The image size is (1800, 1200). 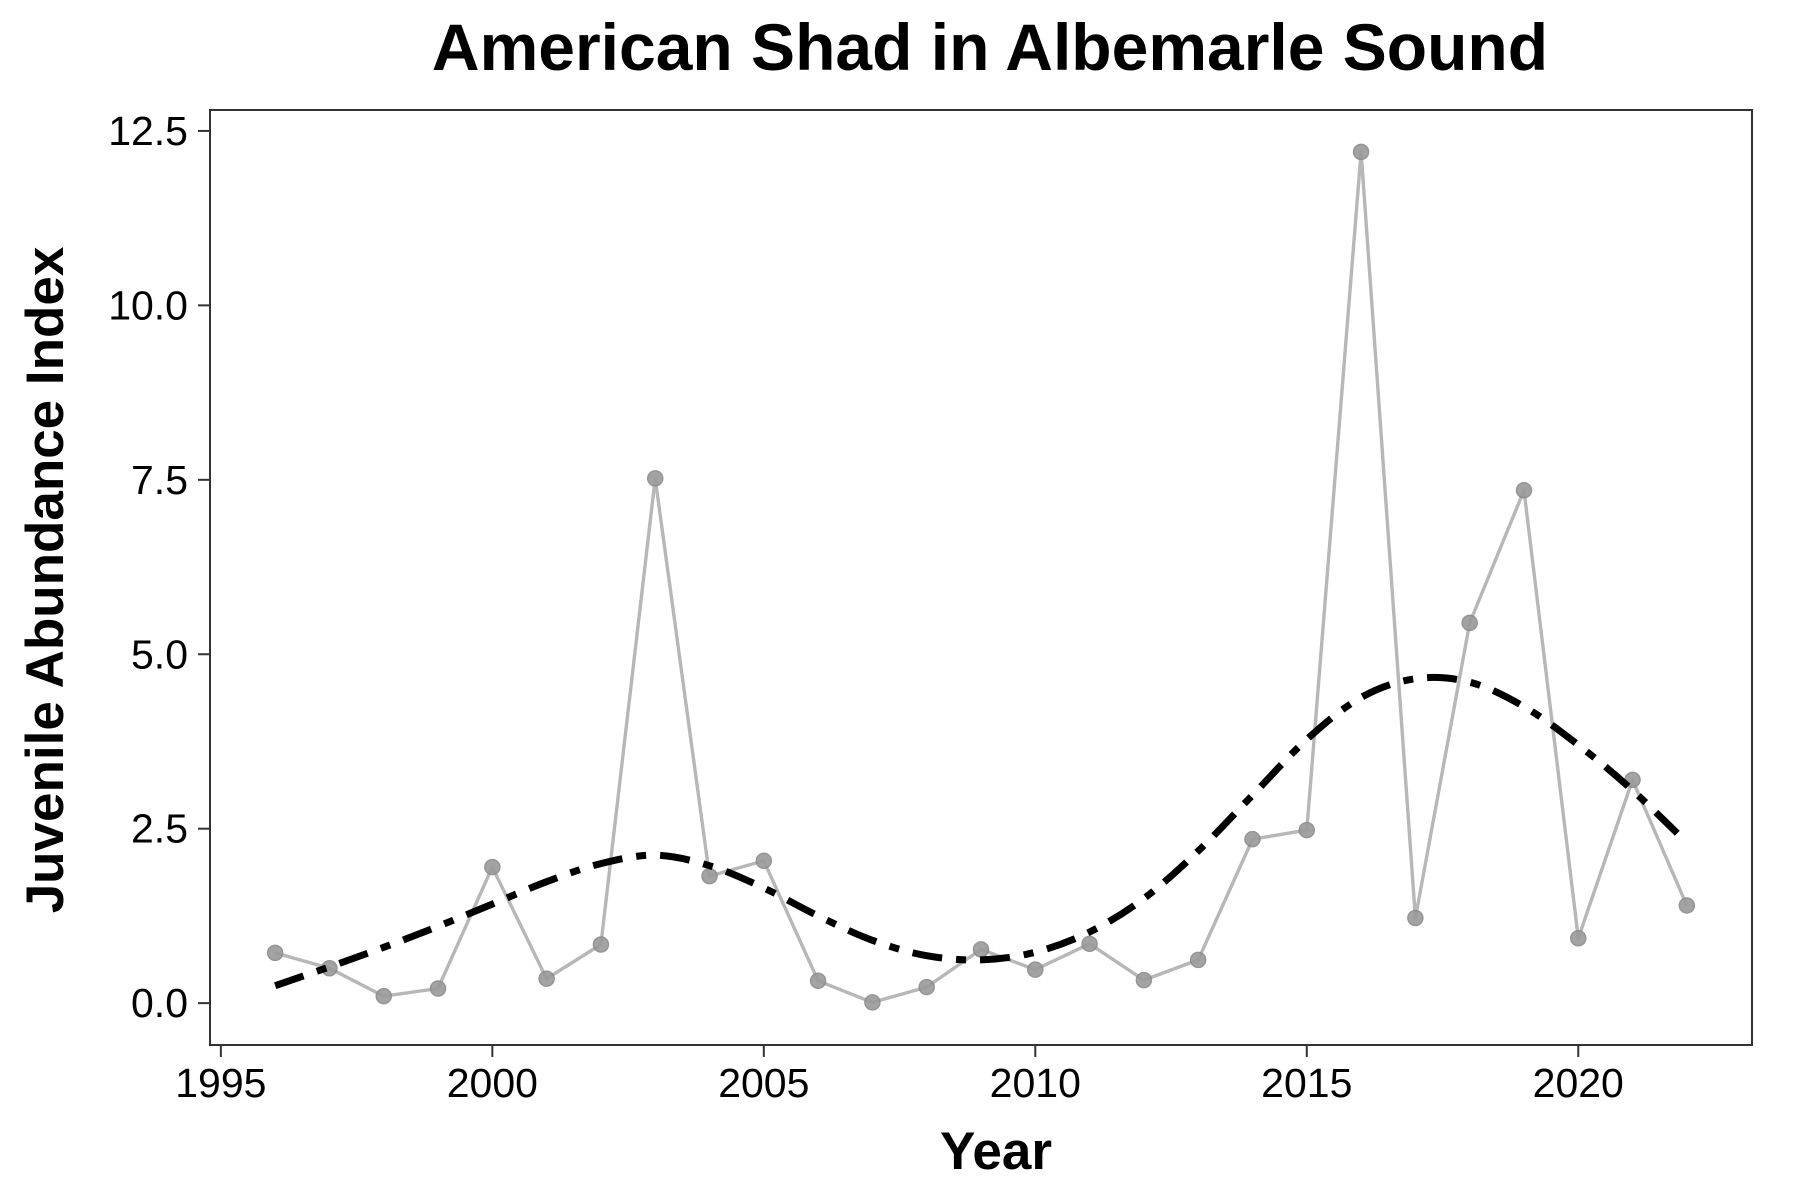 I want to click on y-axis-label: Juvenile Abundance Index, so click(x=45, y=579).